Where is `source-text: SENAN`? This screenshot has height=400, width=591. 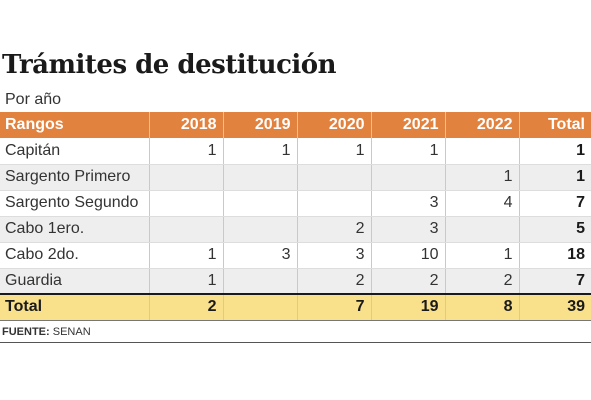 source-text: SENAN is located at coordinates (71, 332).